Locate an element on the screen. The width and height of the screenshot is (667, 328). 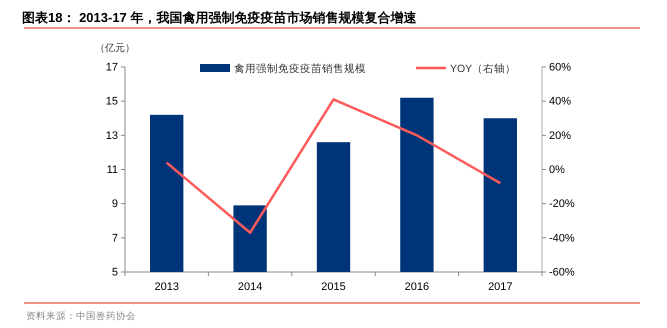
x-tick-label: 2014 is located at coordinates (250, 286).